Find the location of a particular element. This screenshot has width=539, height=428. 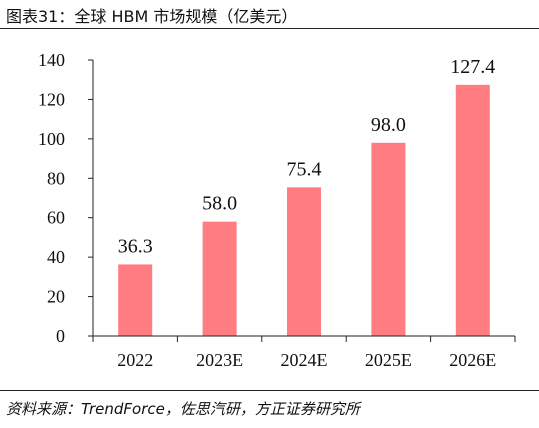

bar-2024E is located at coordinates (304, 261).